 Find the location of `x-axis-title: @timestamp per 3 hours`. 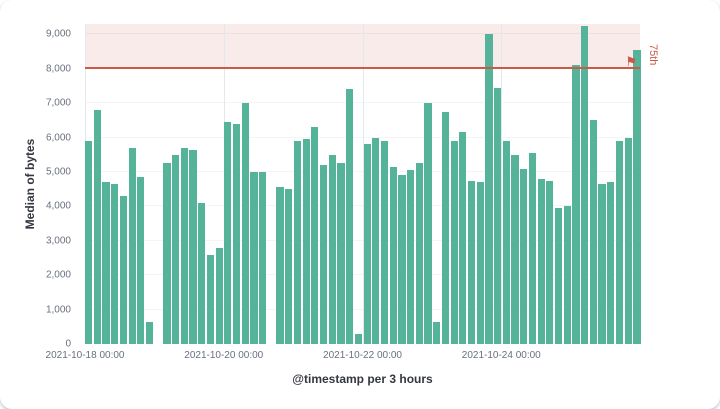

x-axis-title: @timestamp per 3 hours is located at coordinates (362, 379).